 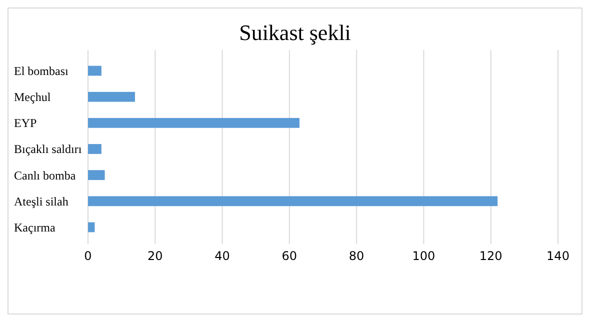 I want to click on y-tick-label: Kaçırma, so click(x=35, y=227).